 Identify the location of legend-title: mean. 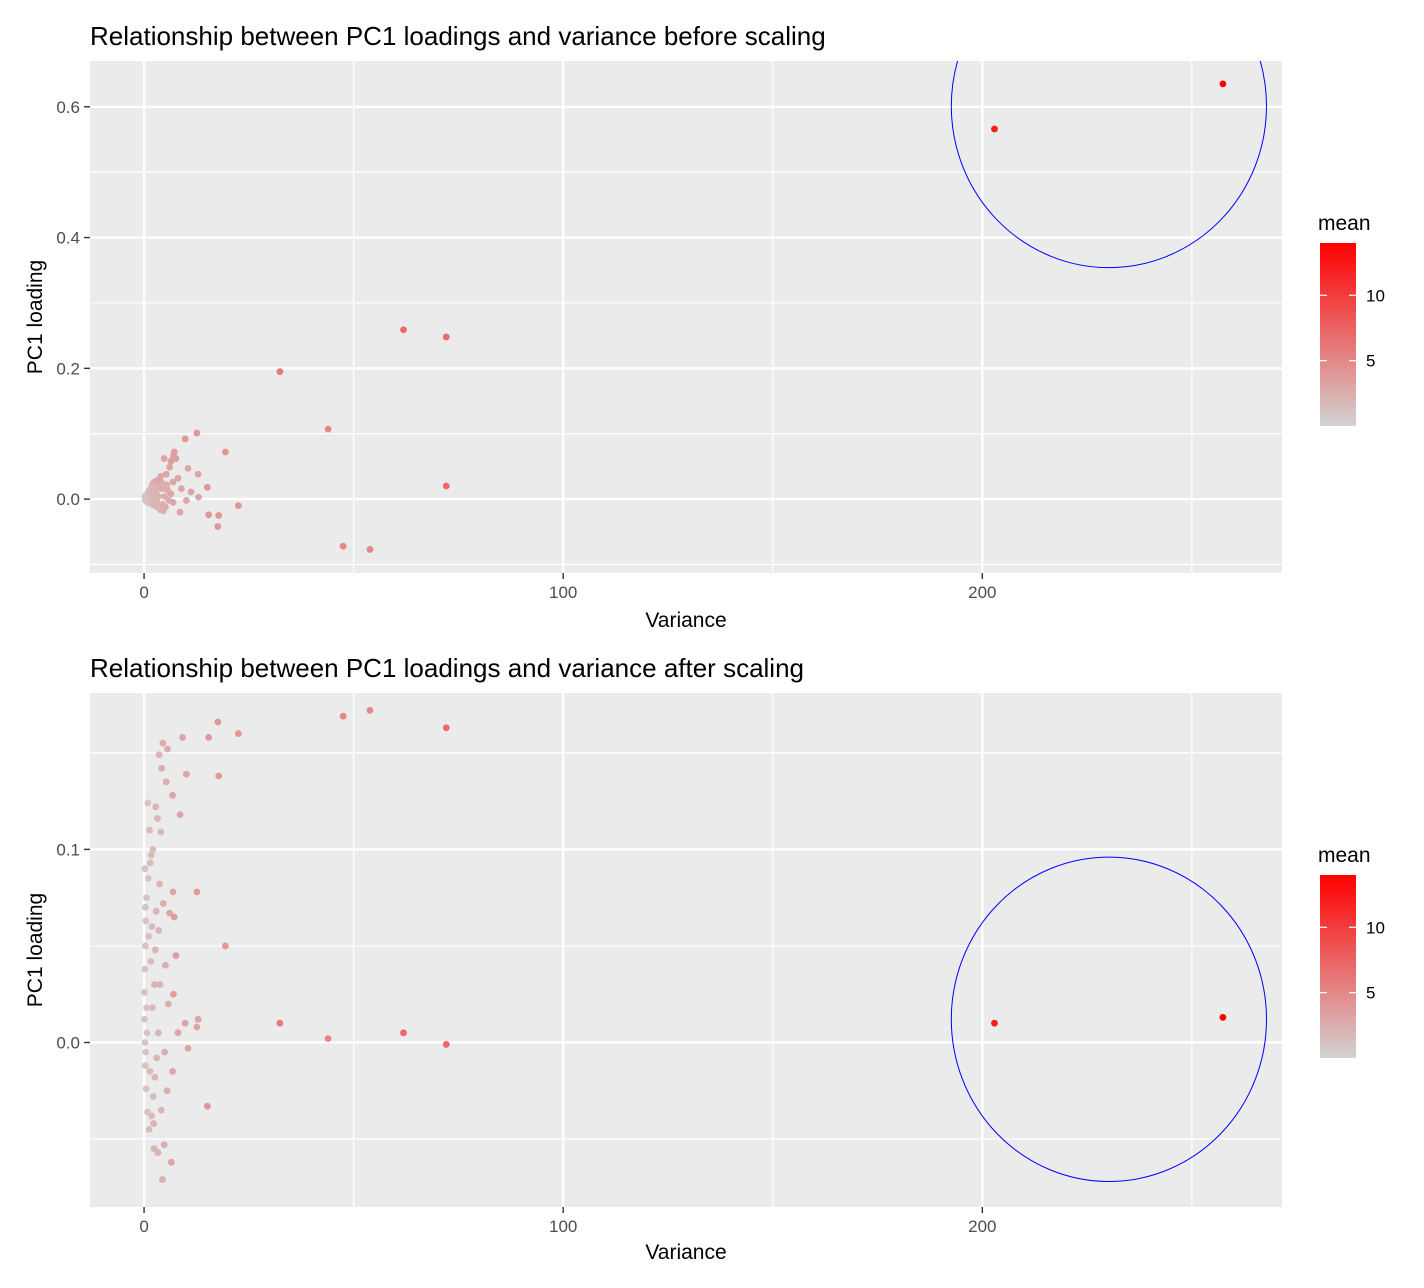
(1344, 223).